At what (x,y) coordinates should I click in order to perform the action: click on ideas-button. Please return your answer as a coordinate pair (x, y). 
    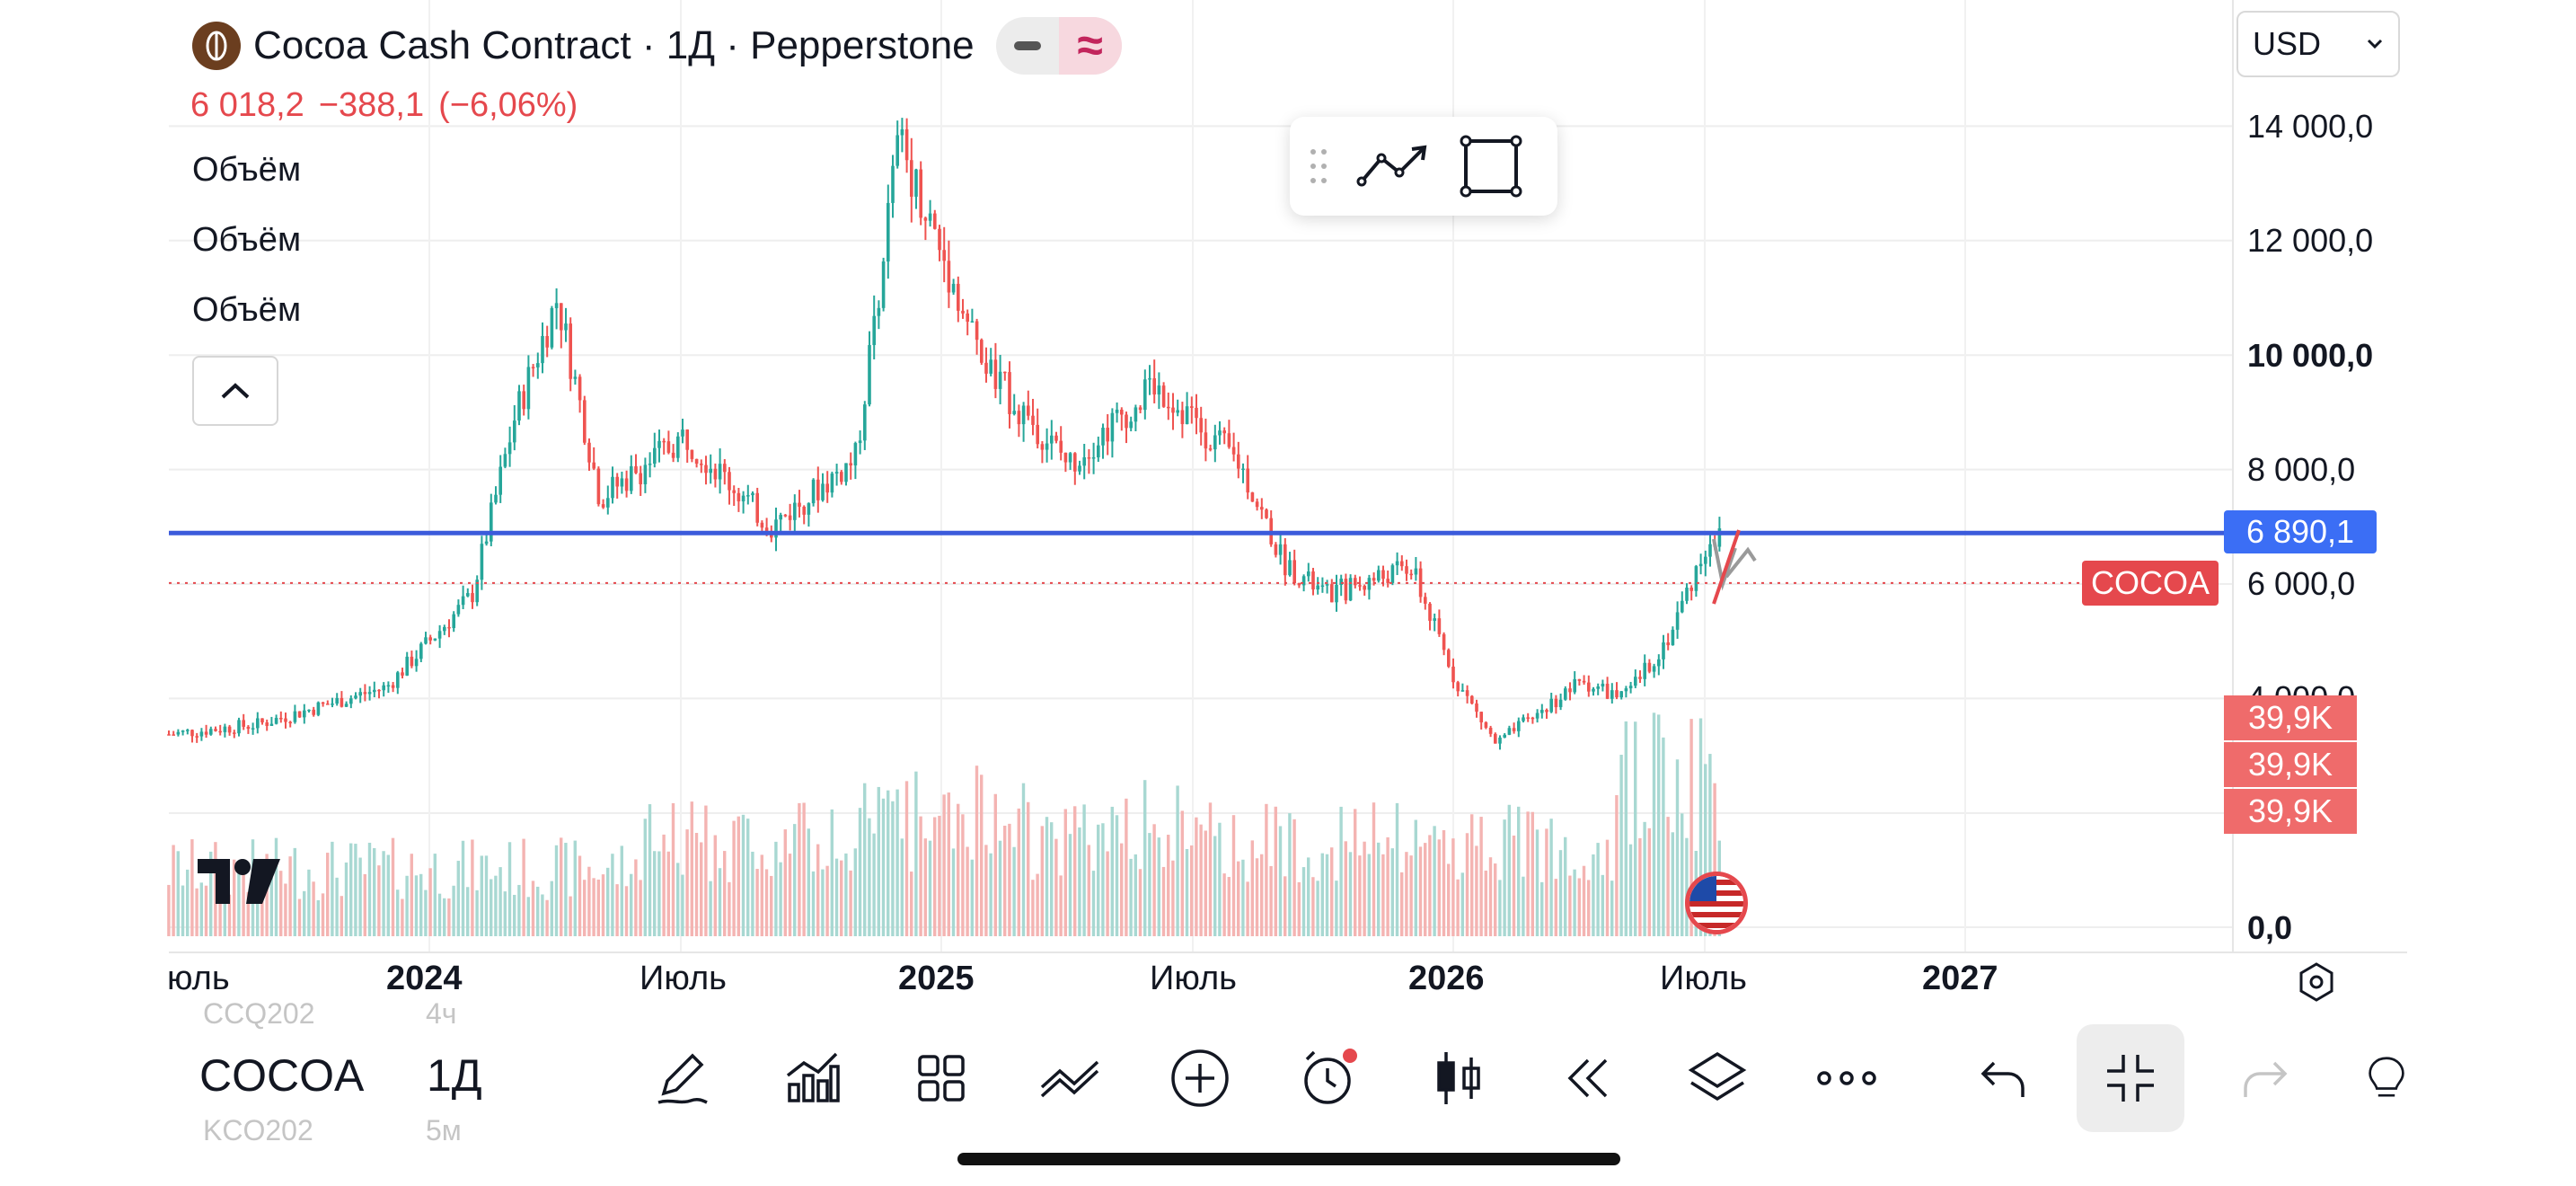
    Looking at the image, I should click on (2386, 1078).